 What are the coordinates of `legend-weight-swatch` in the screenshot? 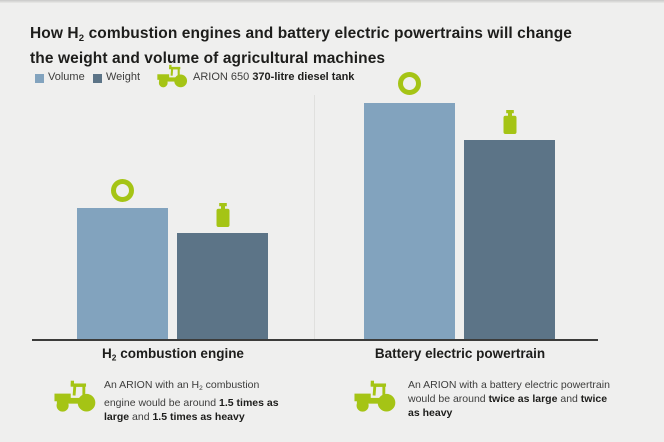 It's located at (97, 78).